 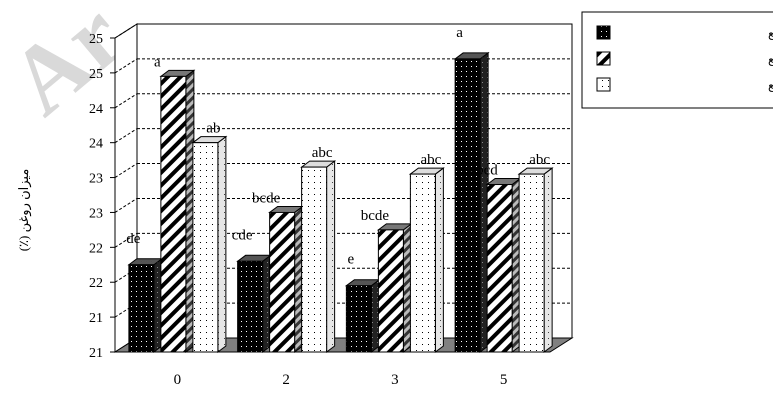 What do you see at coordinates (102, 196) in the screenshot?
I see `y-axis-ticks: 21 21 22 22 23 23 24 24 25 25` at bounding box center [102, 196].